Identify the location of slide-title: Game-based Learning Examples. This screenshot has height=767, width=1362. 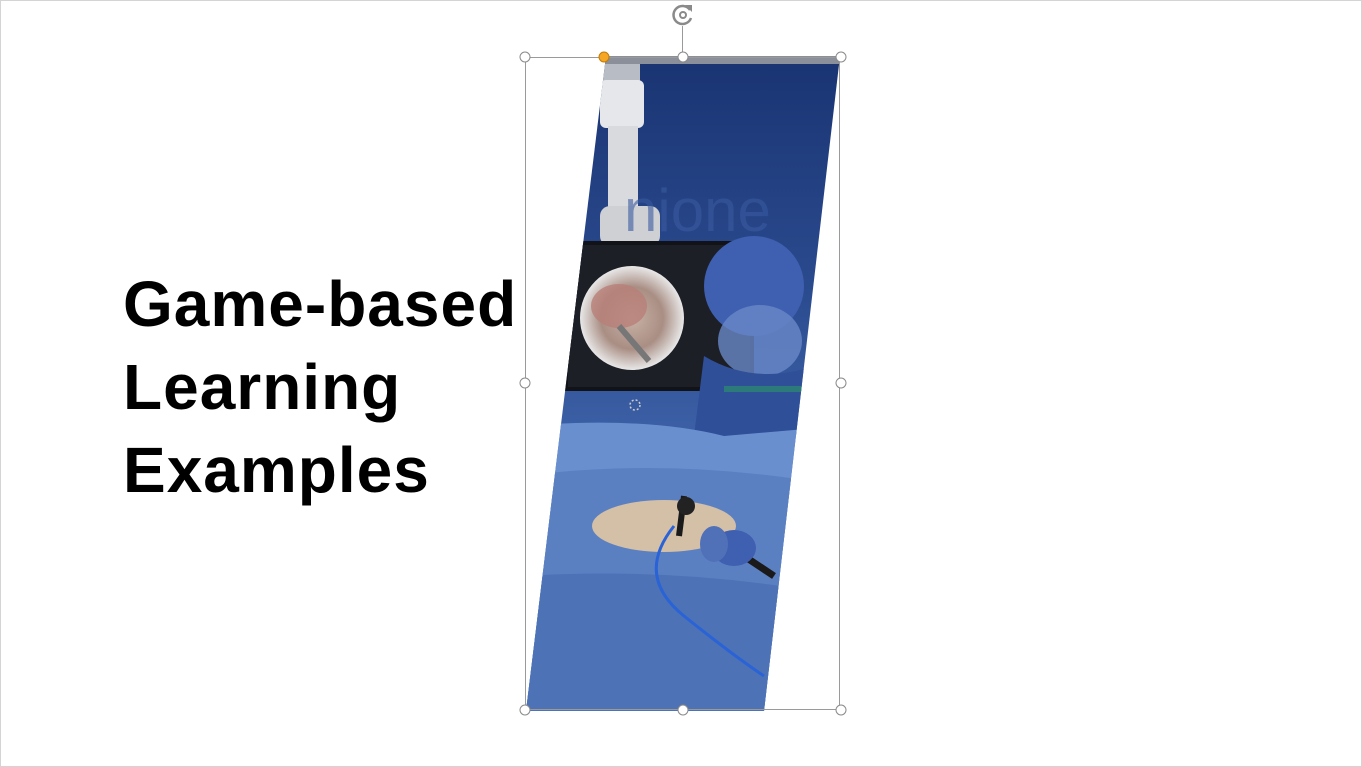
(320, 387).